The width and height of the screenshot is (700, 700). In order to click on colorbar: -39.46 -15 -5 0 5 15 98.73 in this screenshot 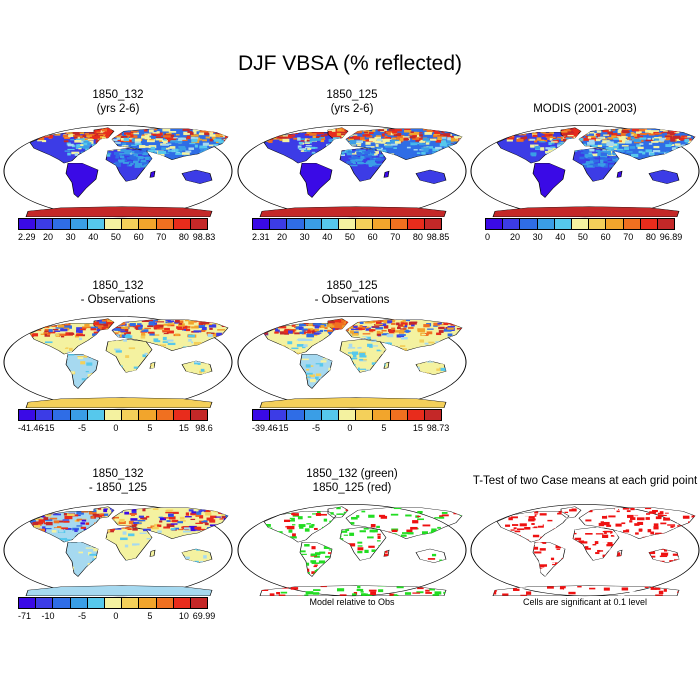, I will do `click(350, 424)`.